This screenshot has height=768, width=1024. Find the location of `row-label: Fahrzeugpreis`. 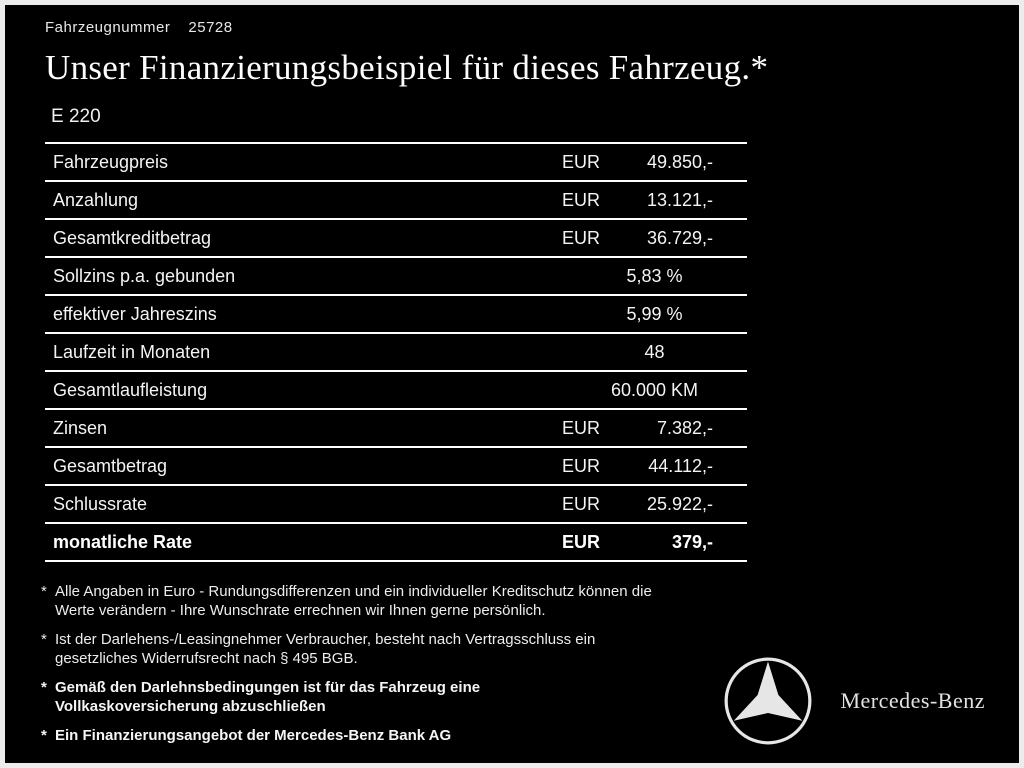

row-label: Fahrzeugpreis is located at coordinates (111, 161).